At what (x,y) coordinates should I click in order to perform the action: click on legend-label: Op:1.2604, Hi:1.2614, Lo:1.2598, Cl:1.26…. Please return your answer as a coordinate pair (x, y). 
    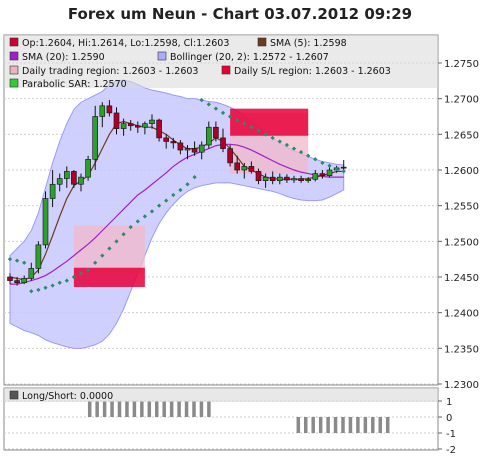
    Looking at the image, I should click on (125, 43).